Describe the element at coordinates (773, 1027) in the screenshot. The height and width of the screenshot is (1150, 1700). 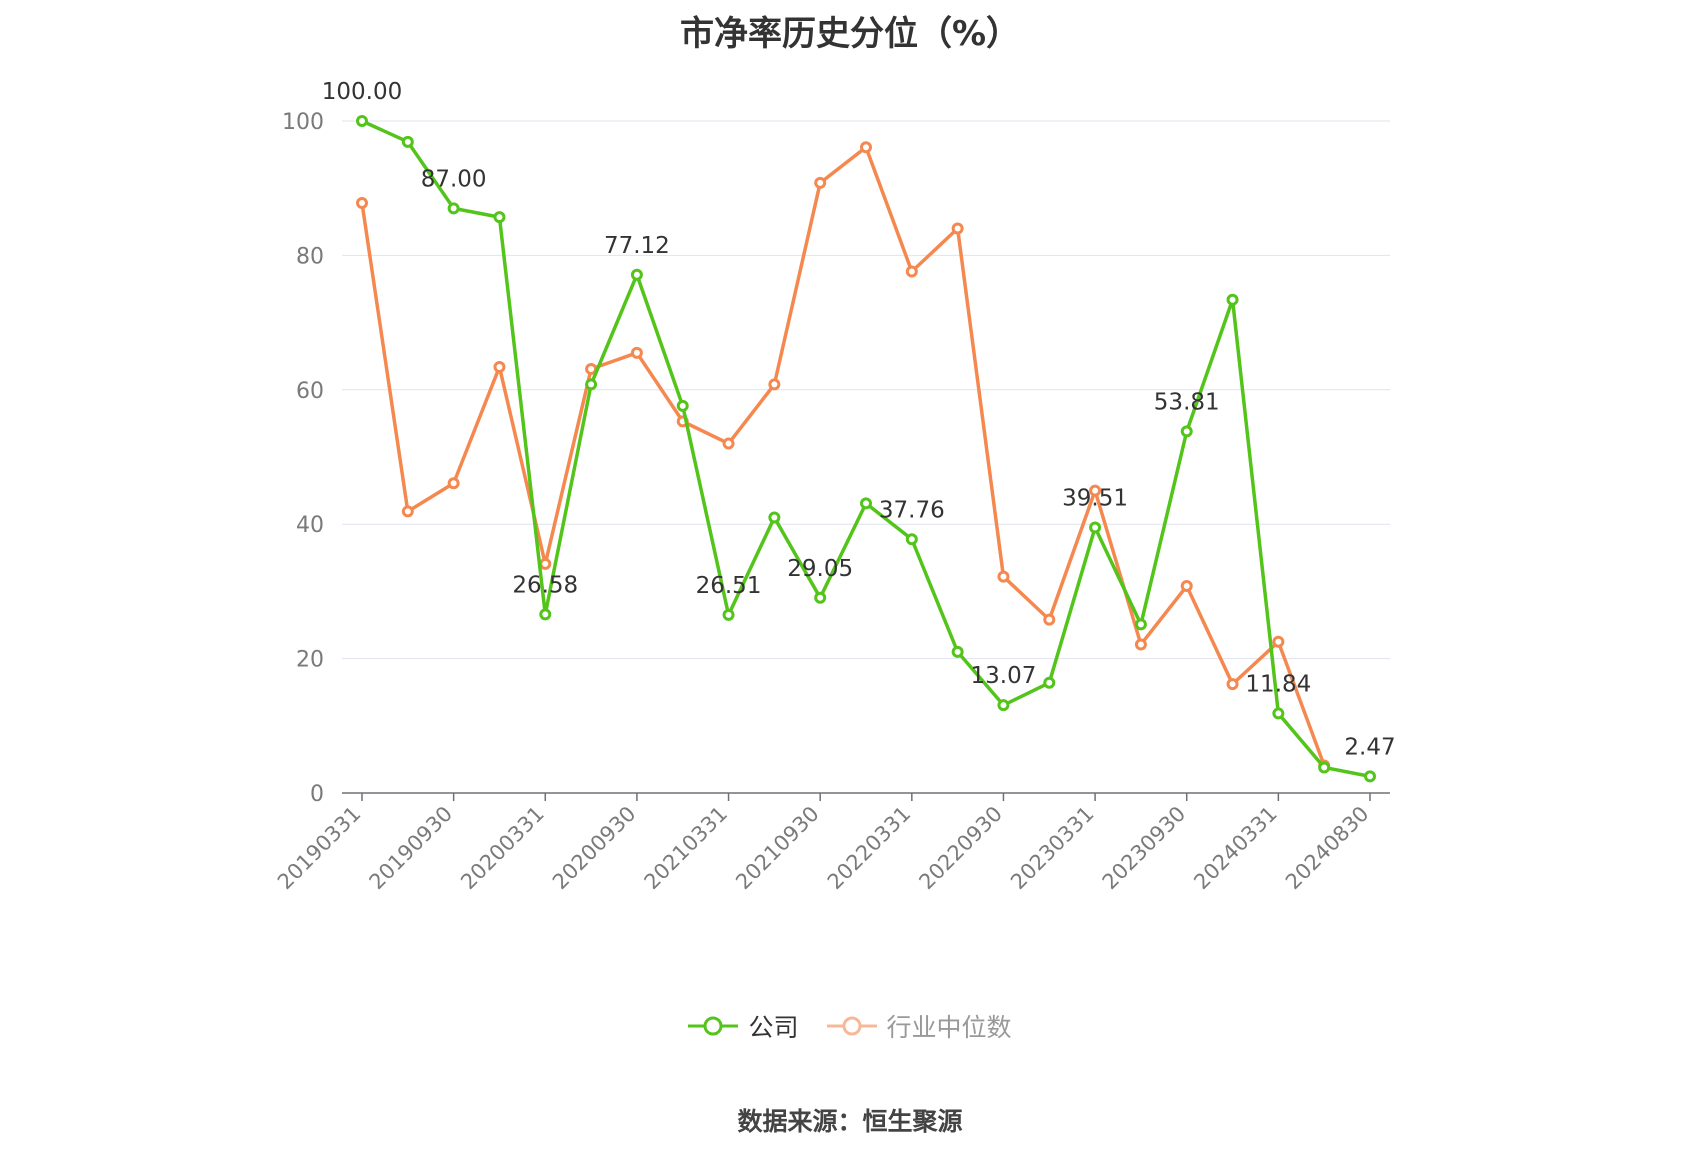
I see `legend-label-company: 公司` at that location.